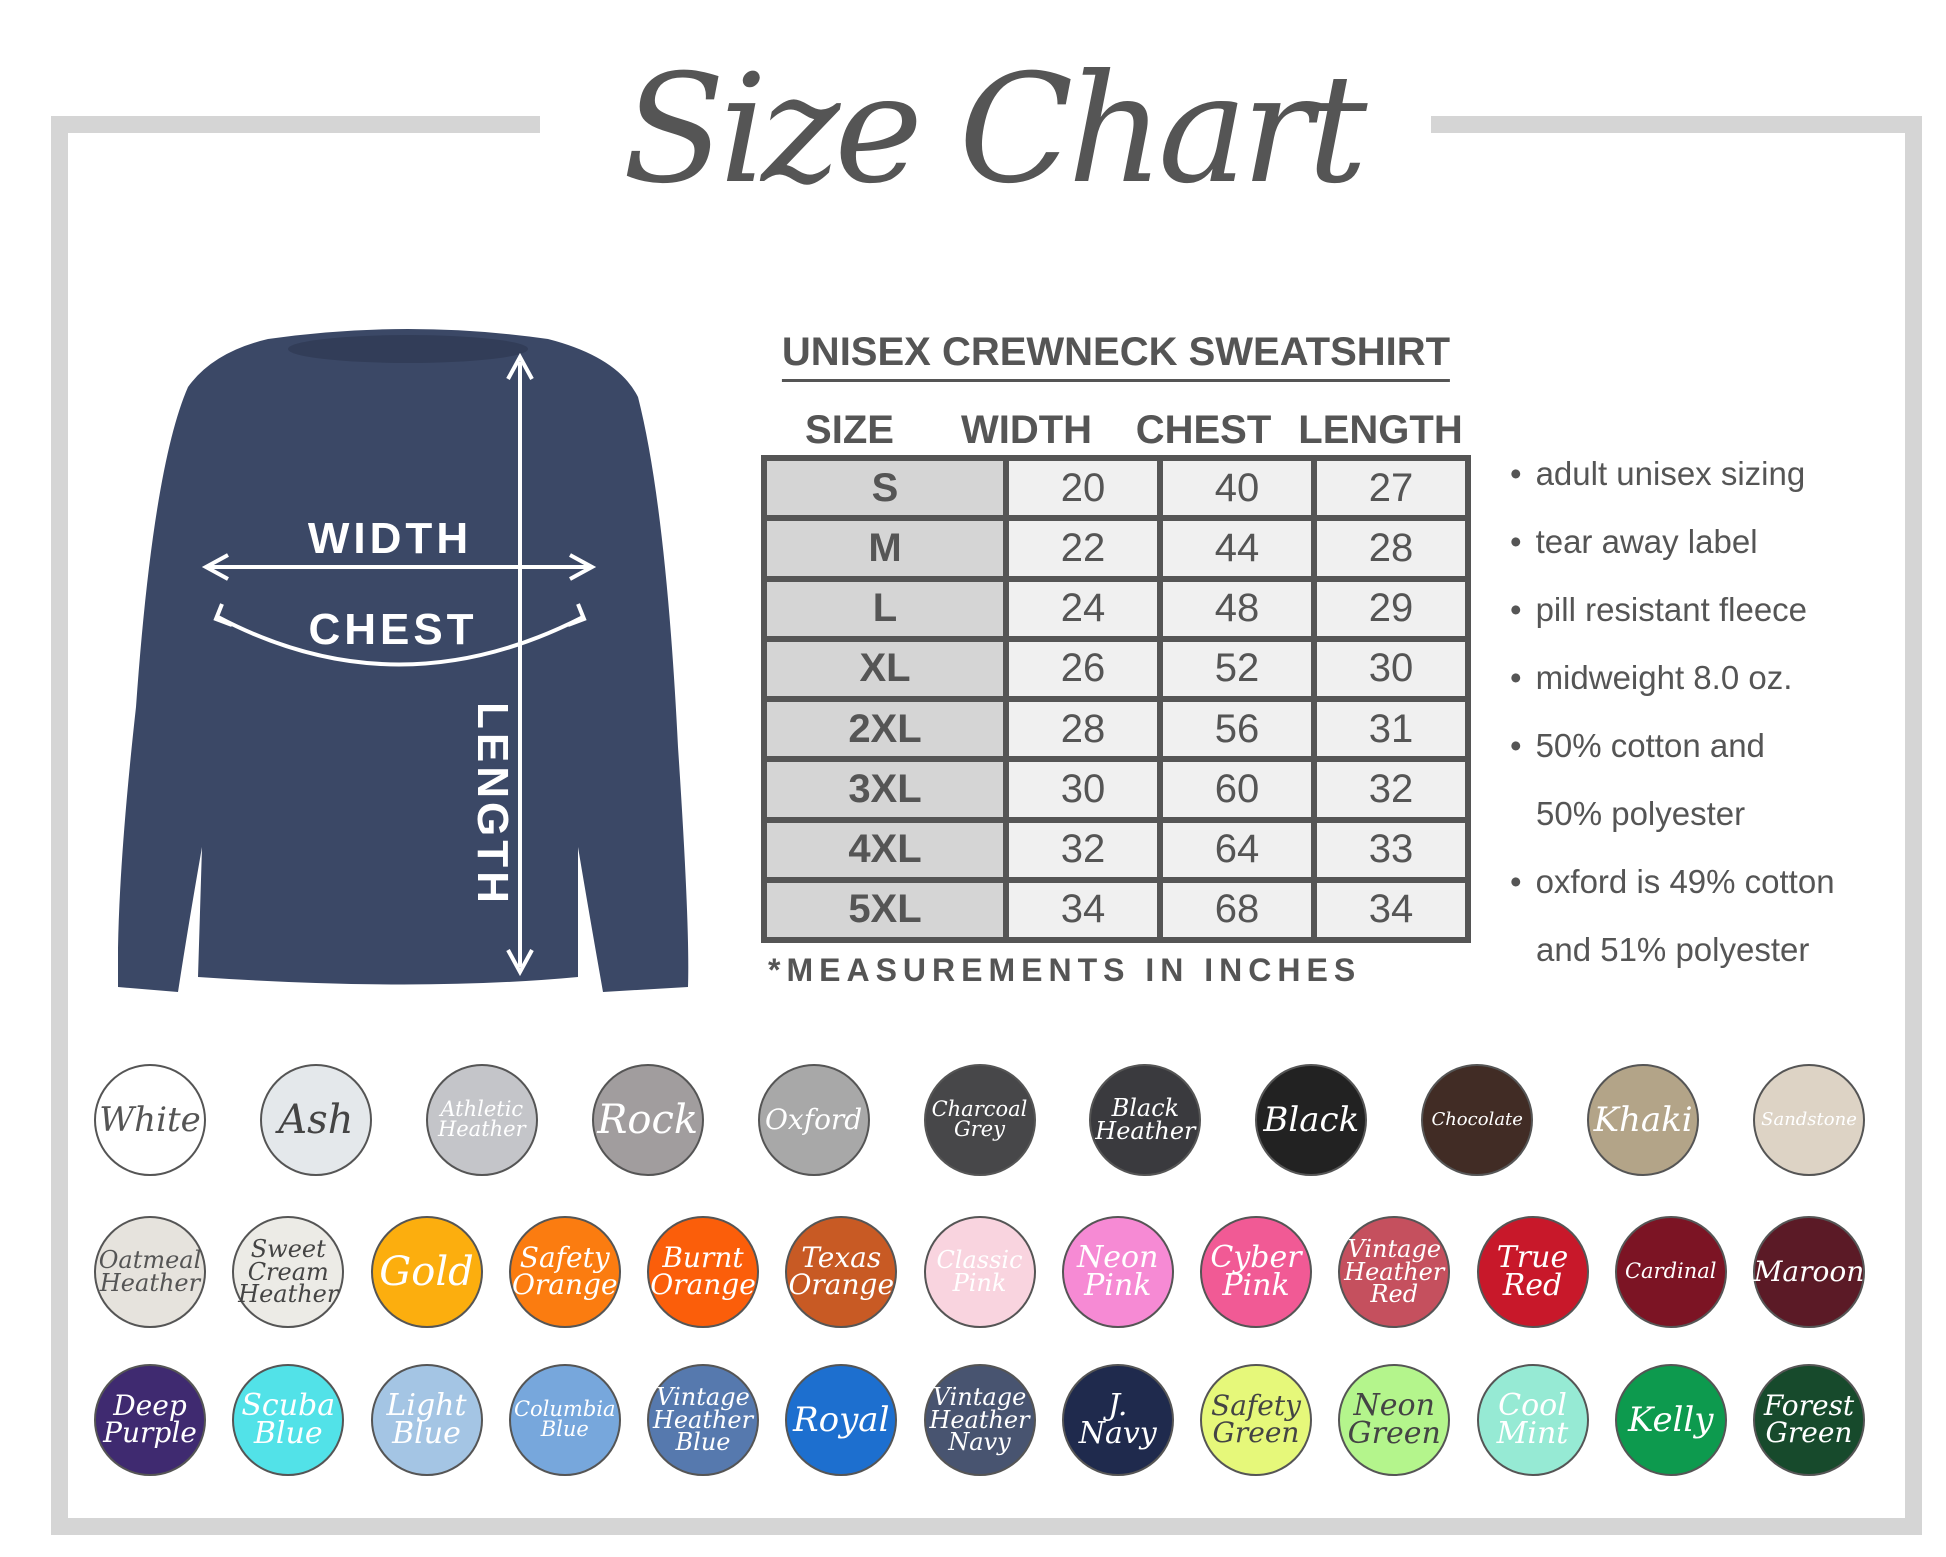 The height and width of the screenshot is (1557, 1946). What do you see at coordinates (885, 608) in the screenshot?
I see `size-cell: L` at bounding box center [885, 608].